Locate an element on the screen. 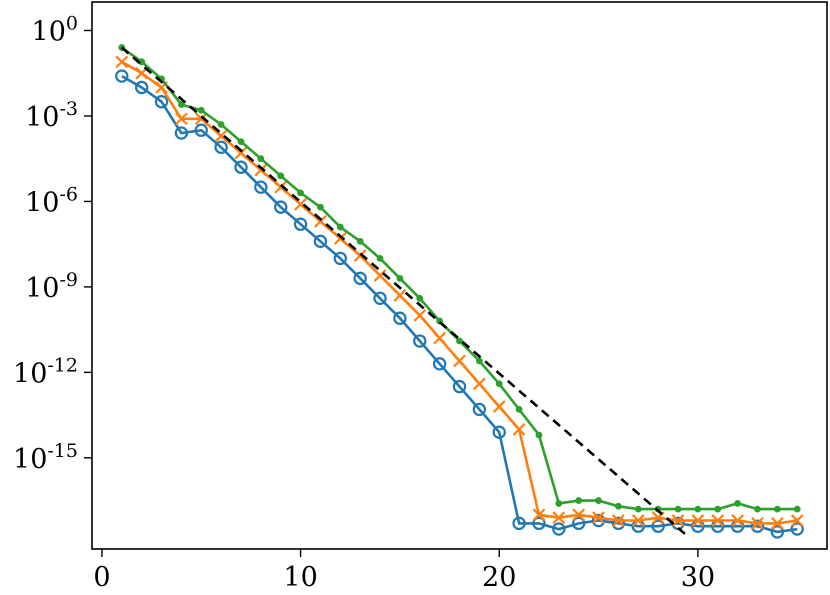 This screenshot has width=830, height=595. x-tick-label-1: 10 is located at coordinates (300, 577).